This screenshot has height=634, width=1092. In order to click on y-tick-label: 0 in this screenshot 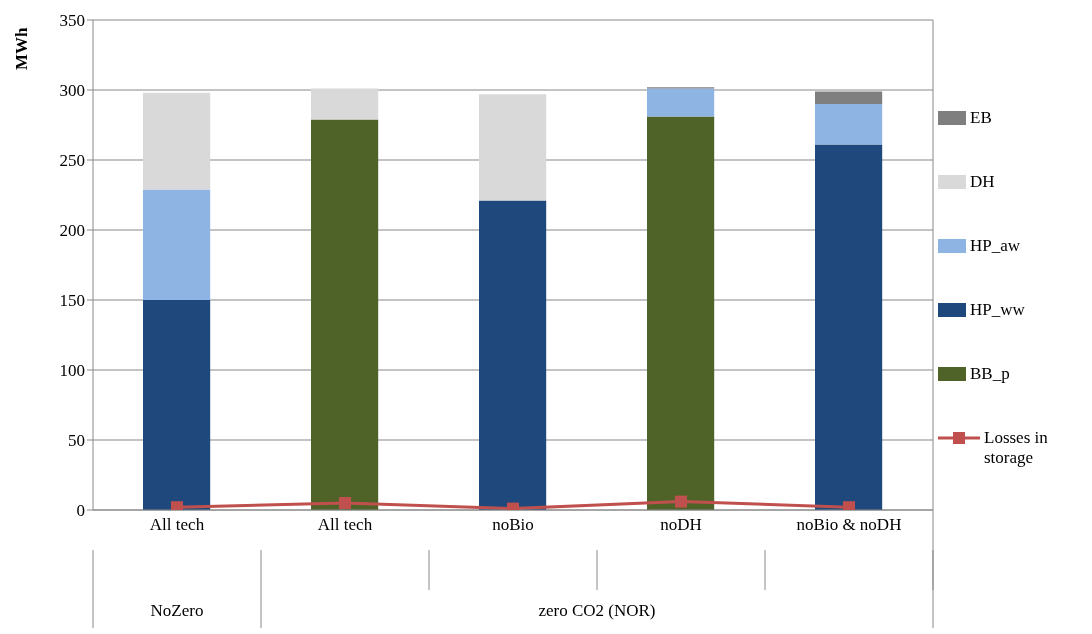, I will do `click(80, 511)`.